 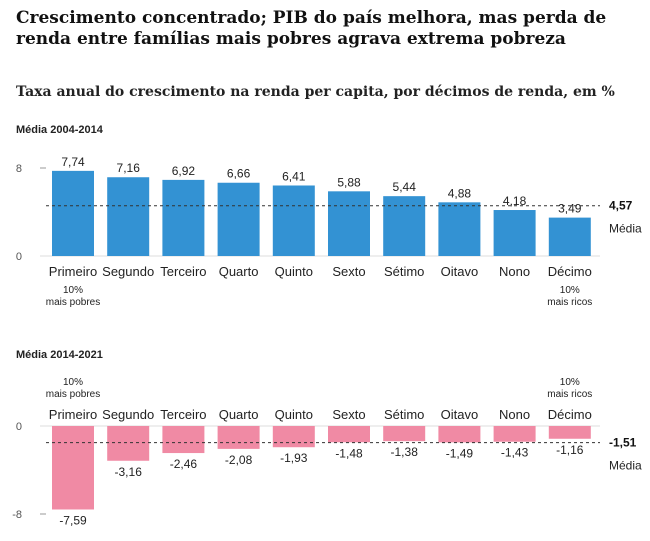 What do you see at coordinates (570, 450) in the screenshot?
I see `value-label: -1,16` at bounding box center [570, 450].